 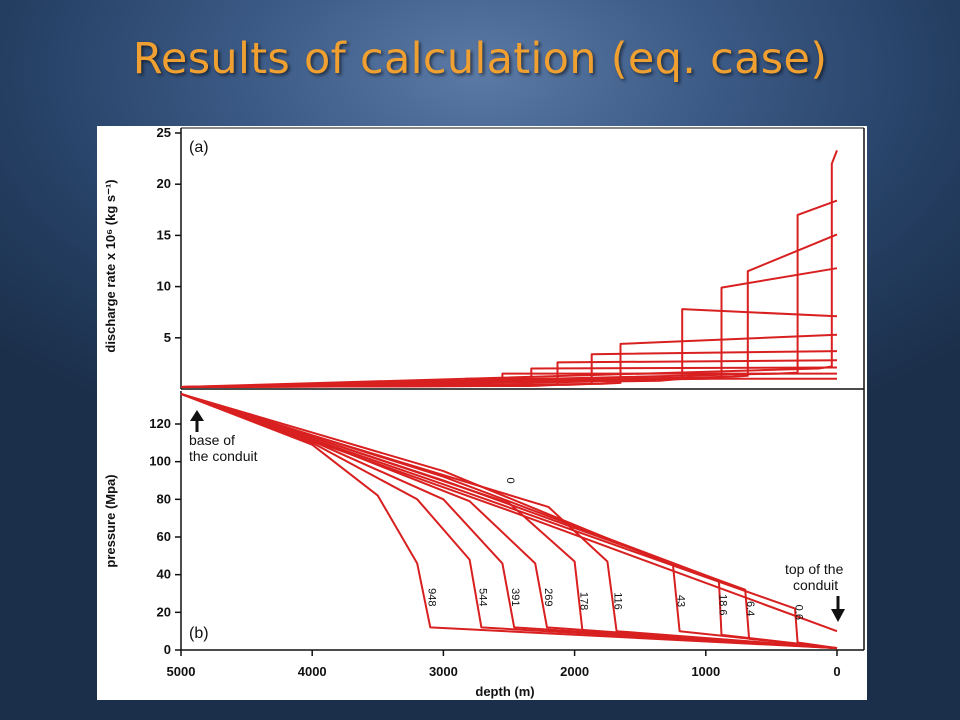 I want to click on panel-b-xtick-label: 4000, so click(x=312, y=671).